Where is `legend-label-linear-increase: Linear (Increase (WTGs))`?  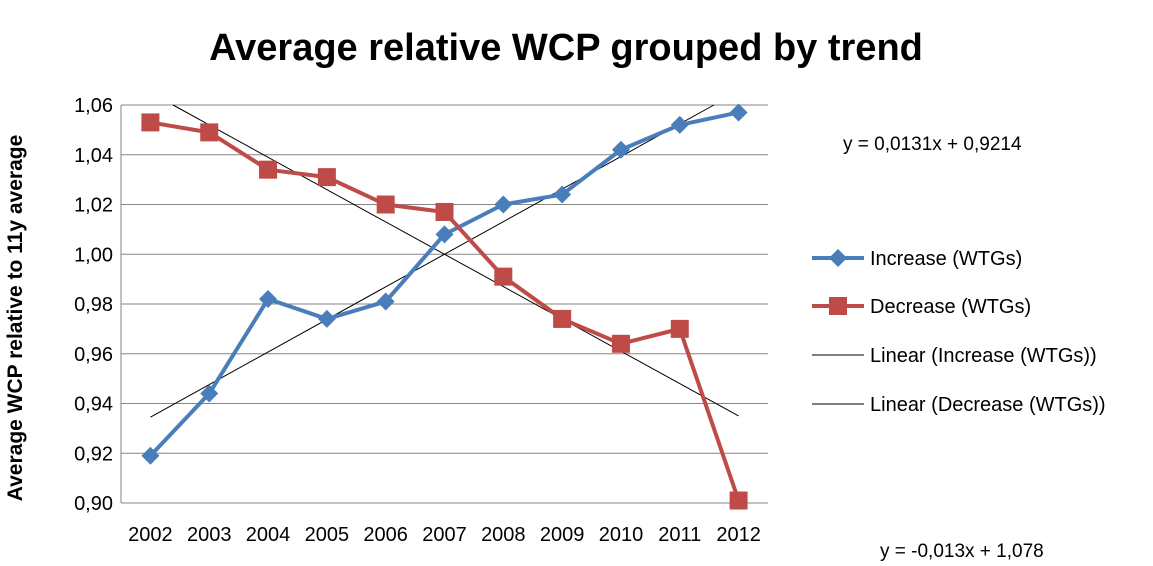 legend-label-linear-increase: Linear (Increase (WTGs)) is located at coordinates (983, 356).